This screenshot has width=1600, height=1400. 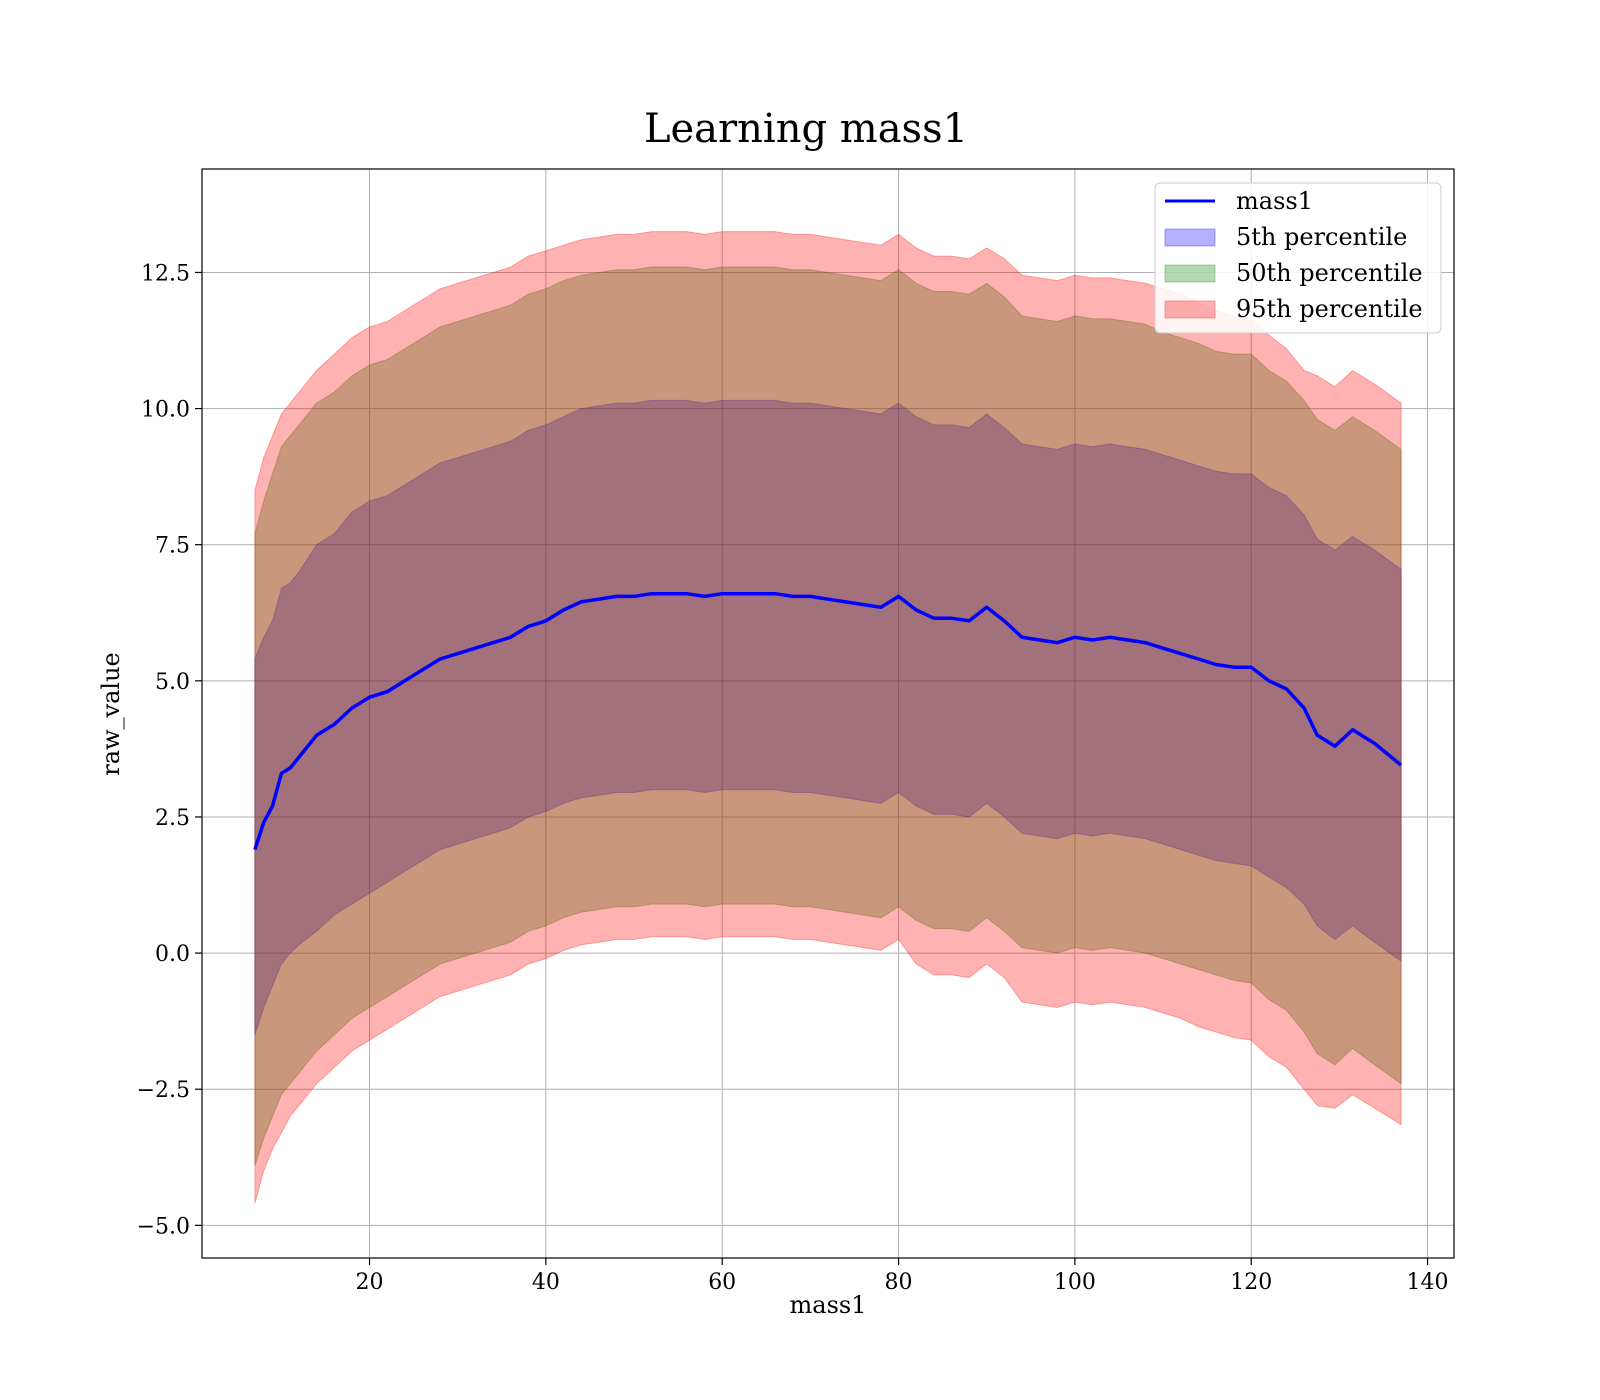 What do you see at coordinates (370, 1282) in the screenshot?
I see `x-tick-label: 20` at bounding box center [370, 1282].